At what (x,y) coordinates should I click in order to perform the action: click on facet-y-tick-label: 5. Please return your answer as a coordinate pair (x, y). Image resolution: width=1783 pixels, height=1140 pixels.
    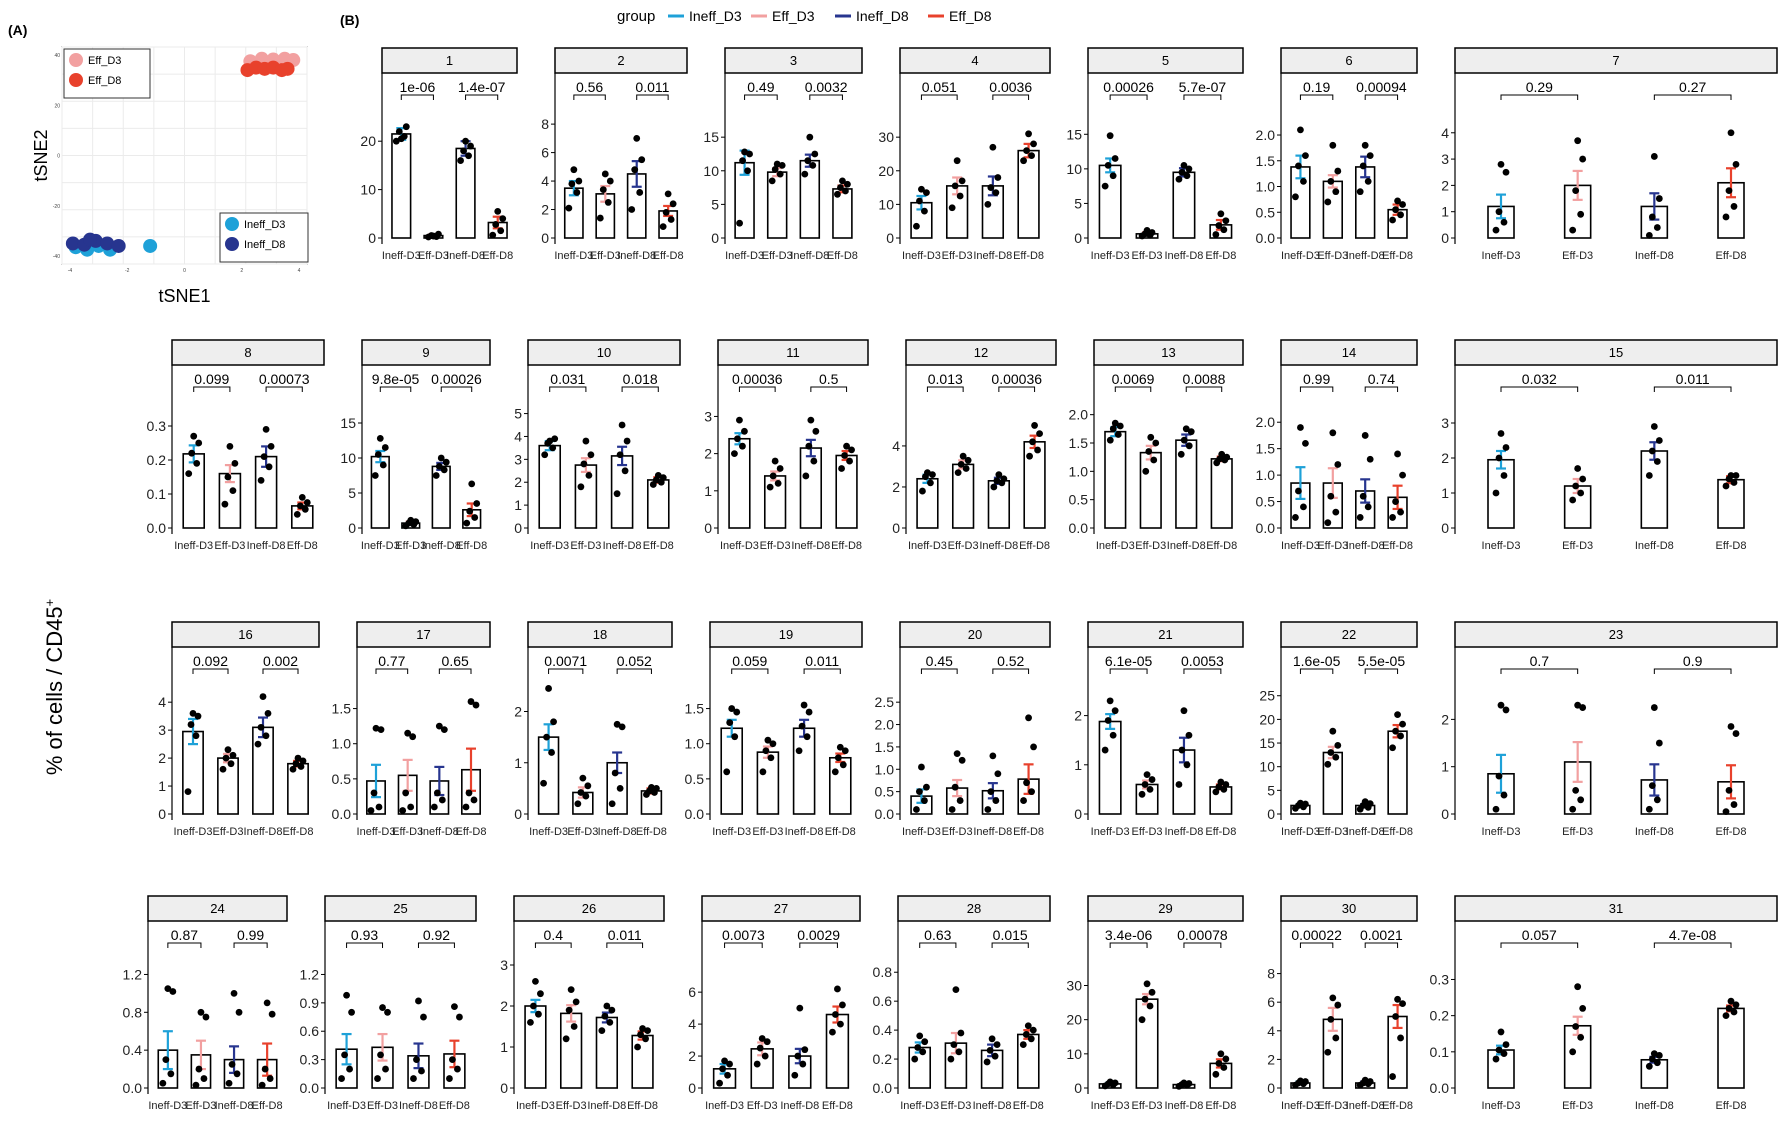
    Looking at the image, I should click on (1271, 790).